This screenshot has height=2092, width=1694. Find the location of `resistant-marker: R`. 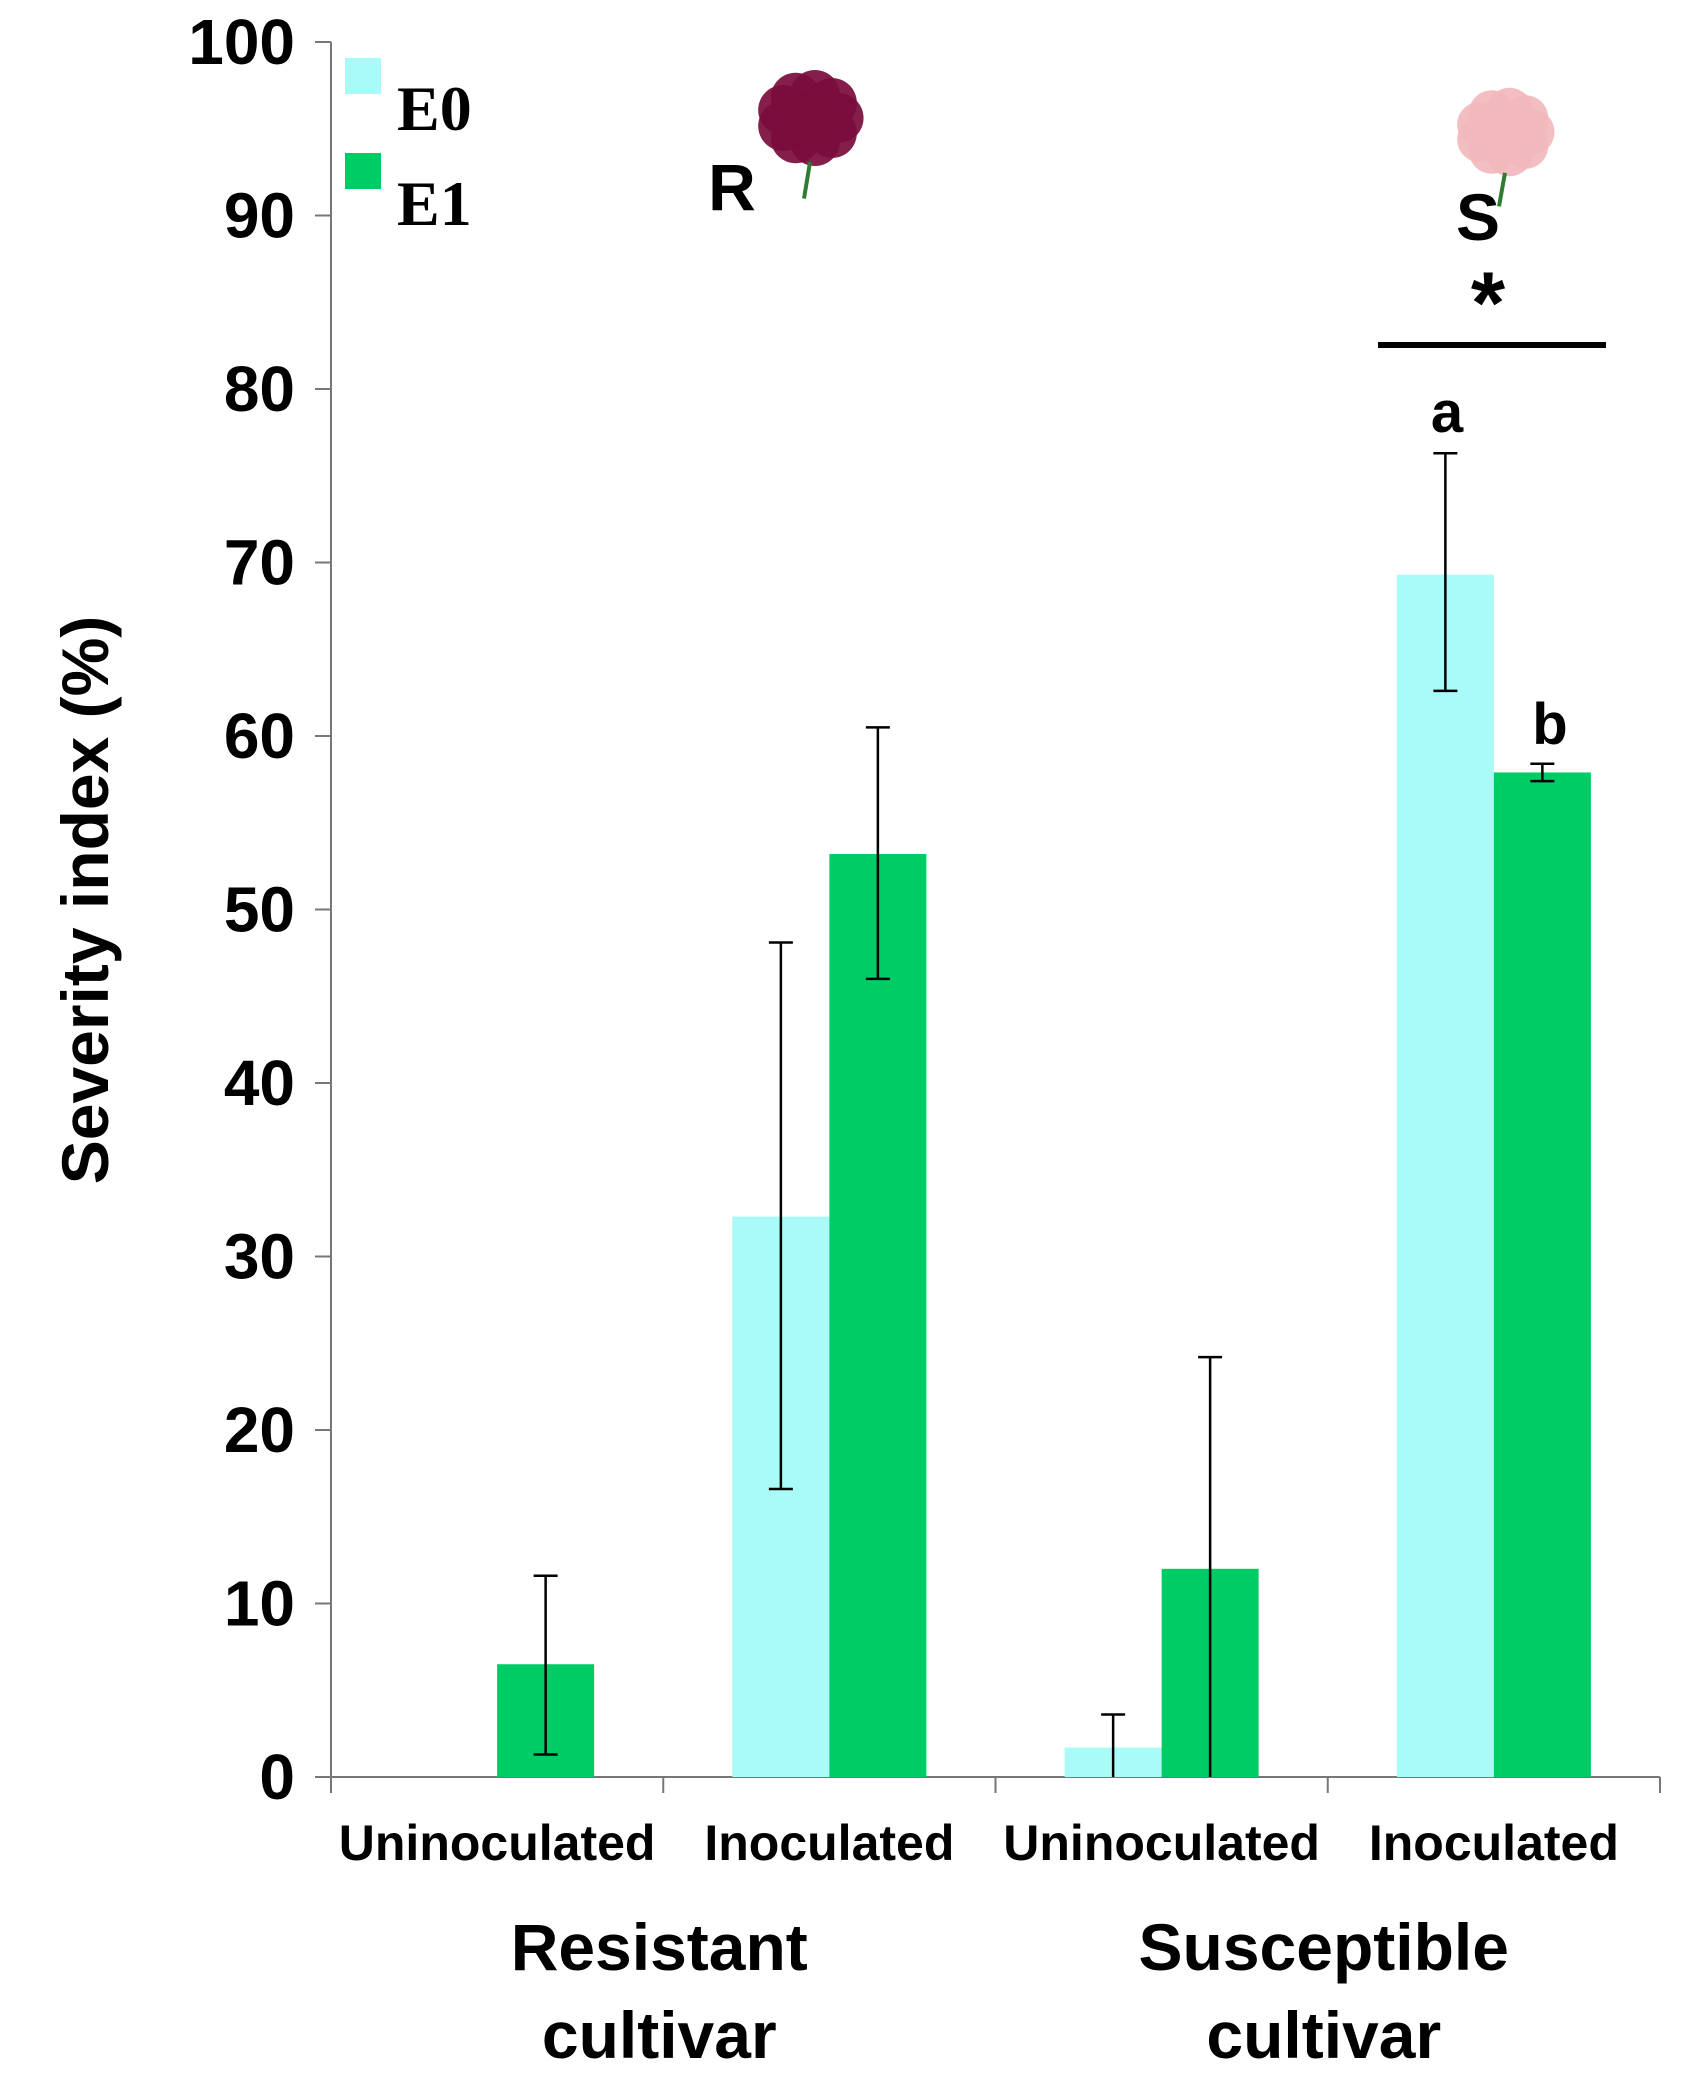

resistant-marker: R is located at coordinates (732, 187).